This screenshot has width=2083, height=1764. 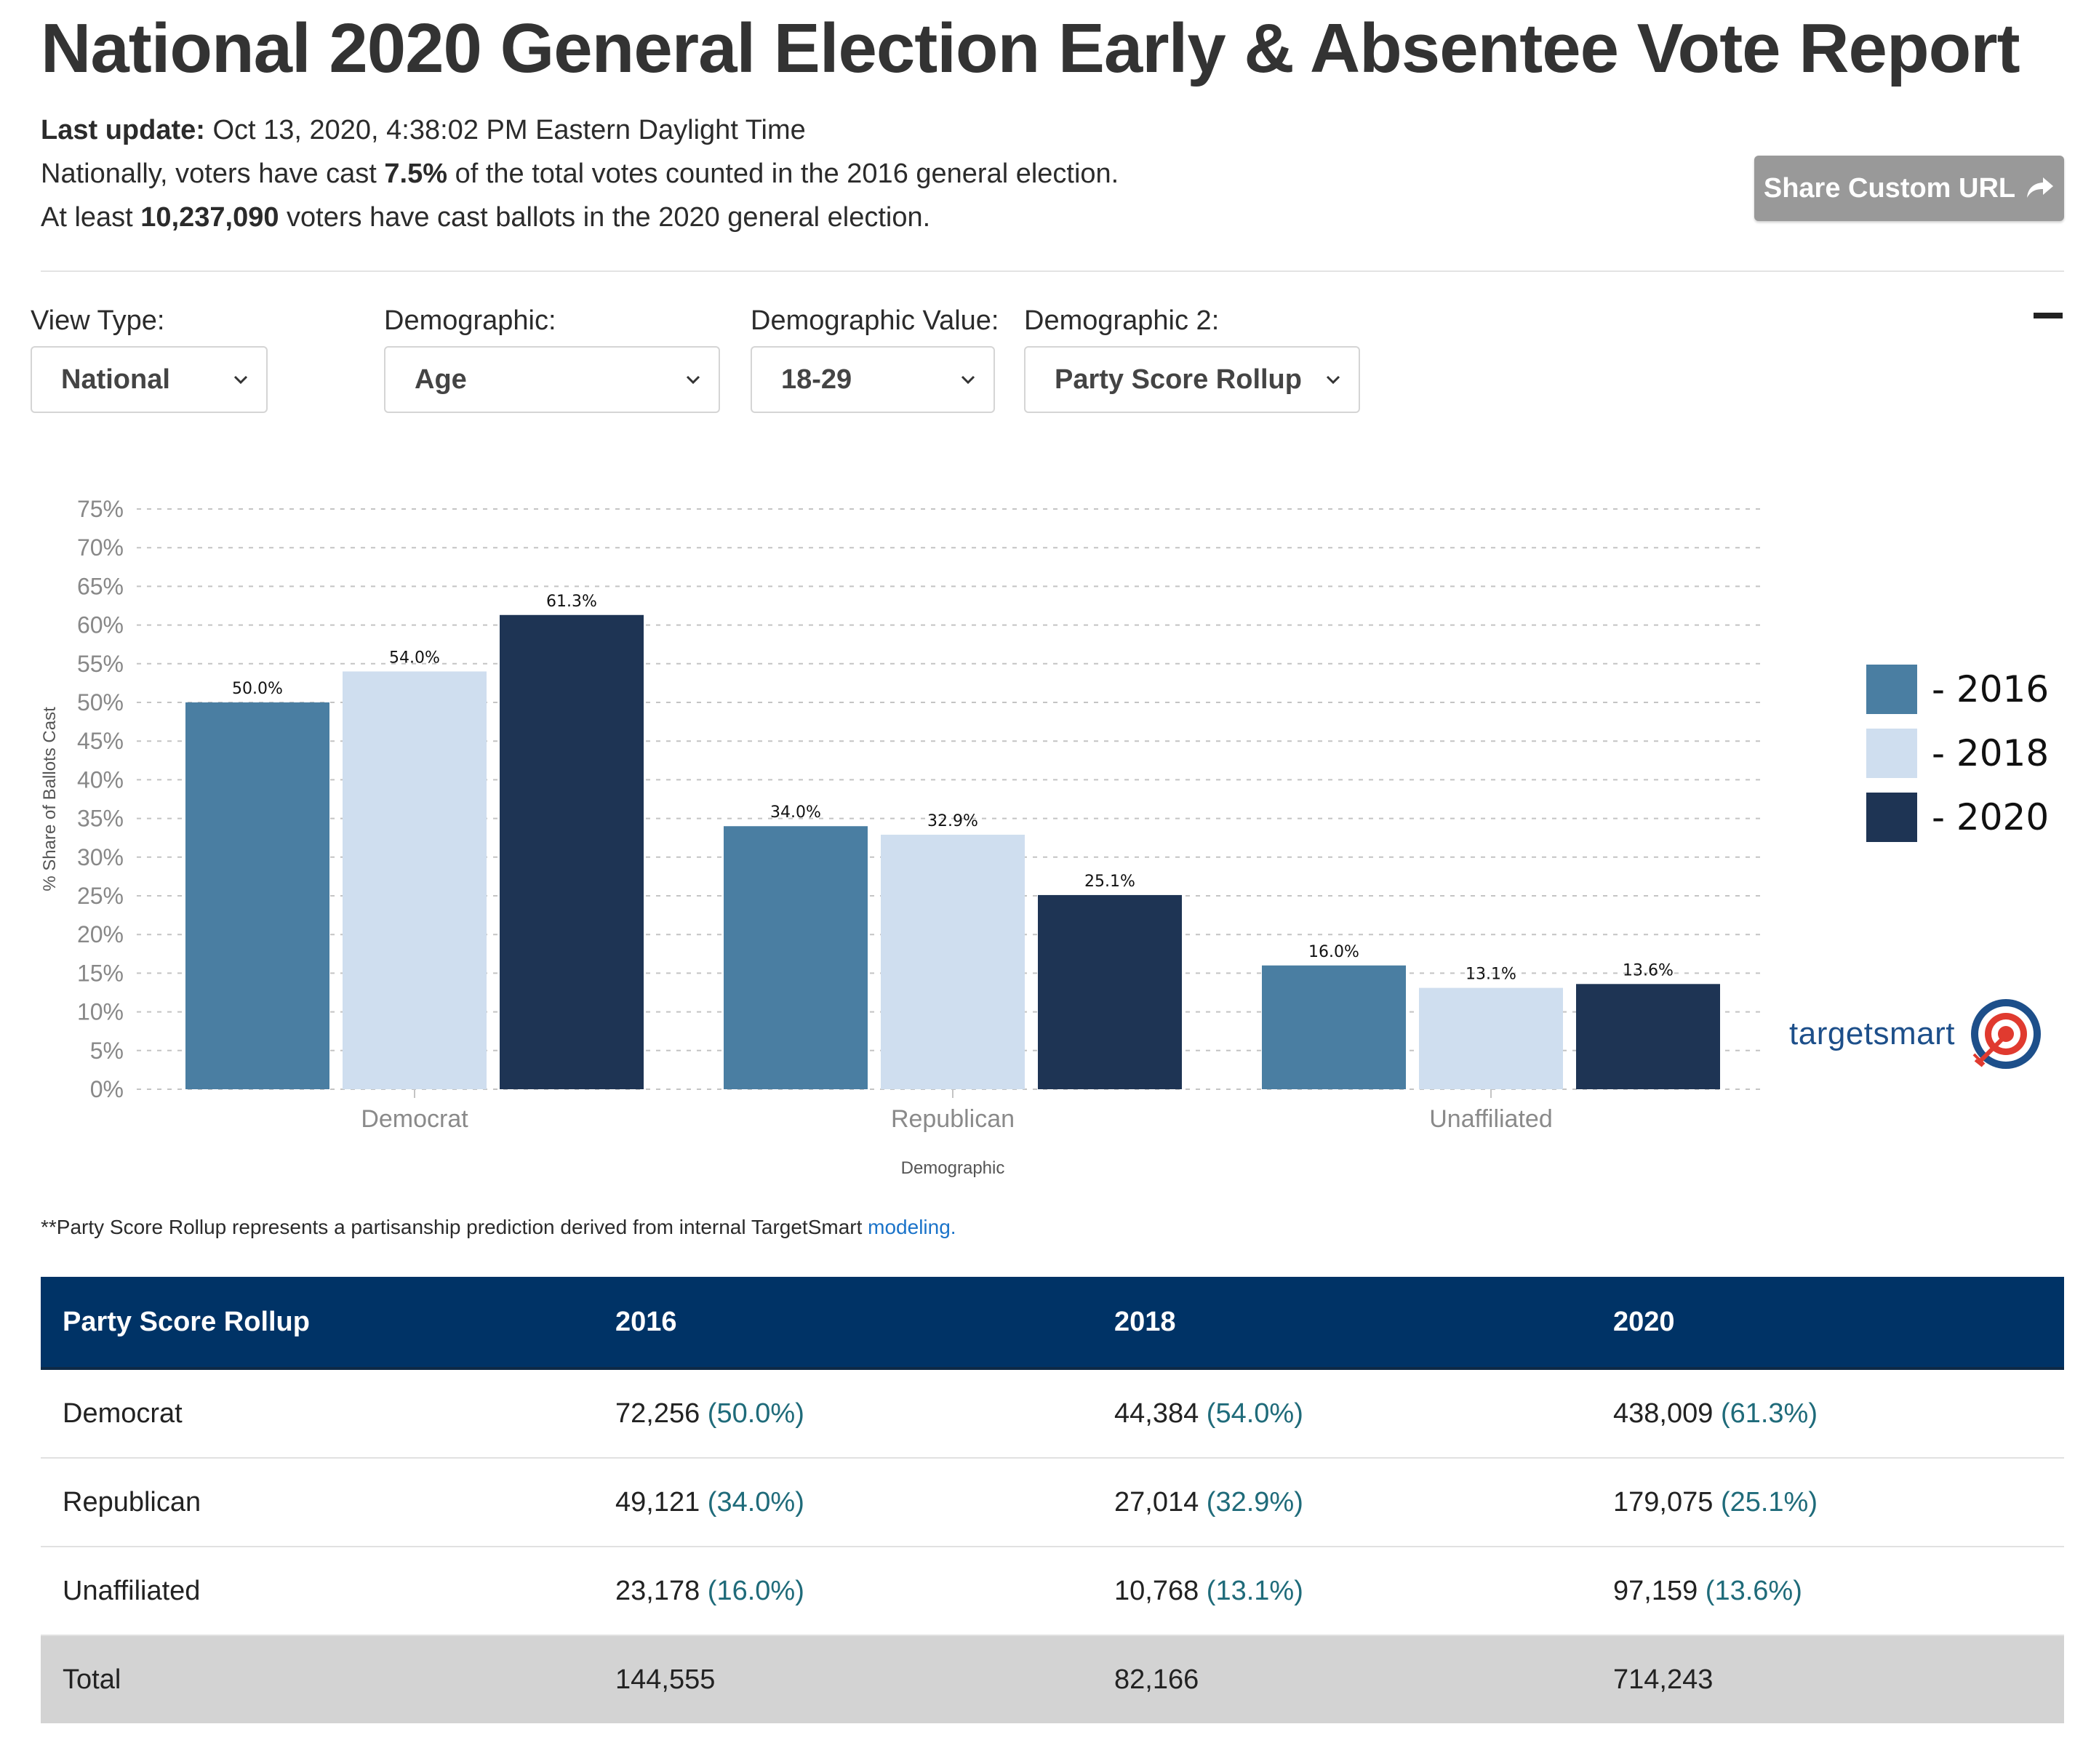 I want to click on demographic-2-select: Party Score Rollup, so click(x=1192, y=379).